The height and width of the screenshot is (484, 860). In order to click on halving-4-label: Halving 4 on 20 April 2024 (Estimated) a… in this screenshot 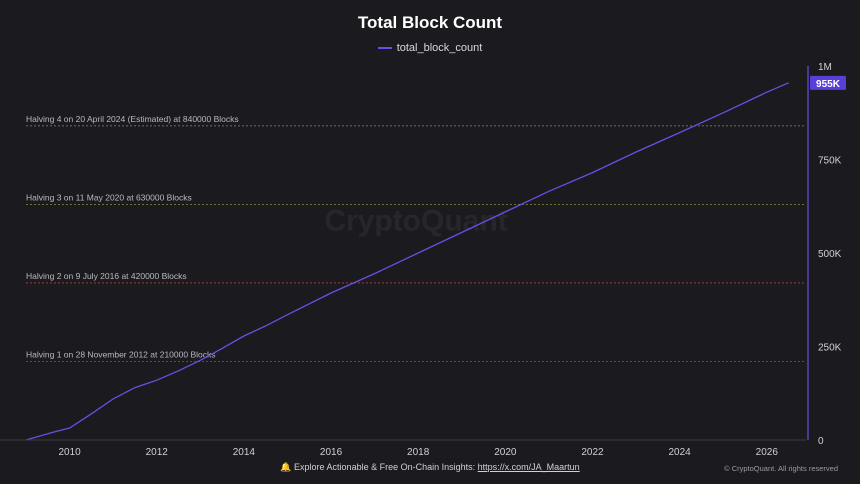, I will do `click(132, 119)`.